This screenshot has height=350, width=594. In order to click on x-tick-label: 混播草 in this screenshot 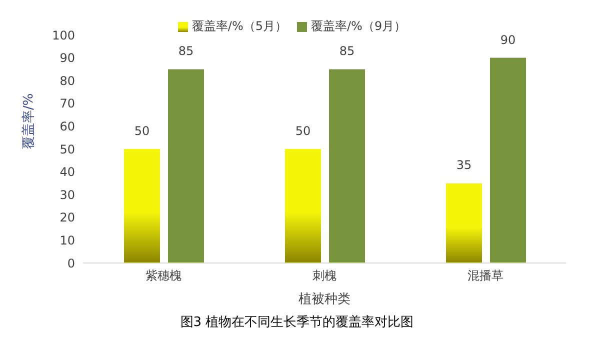, I will do `click(486, 275)`.